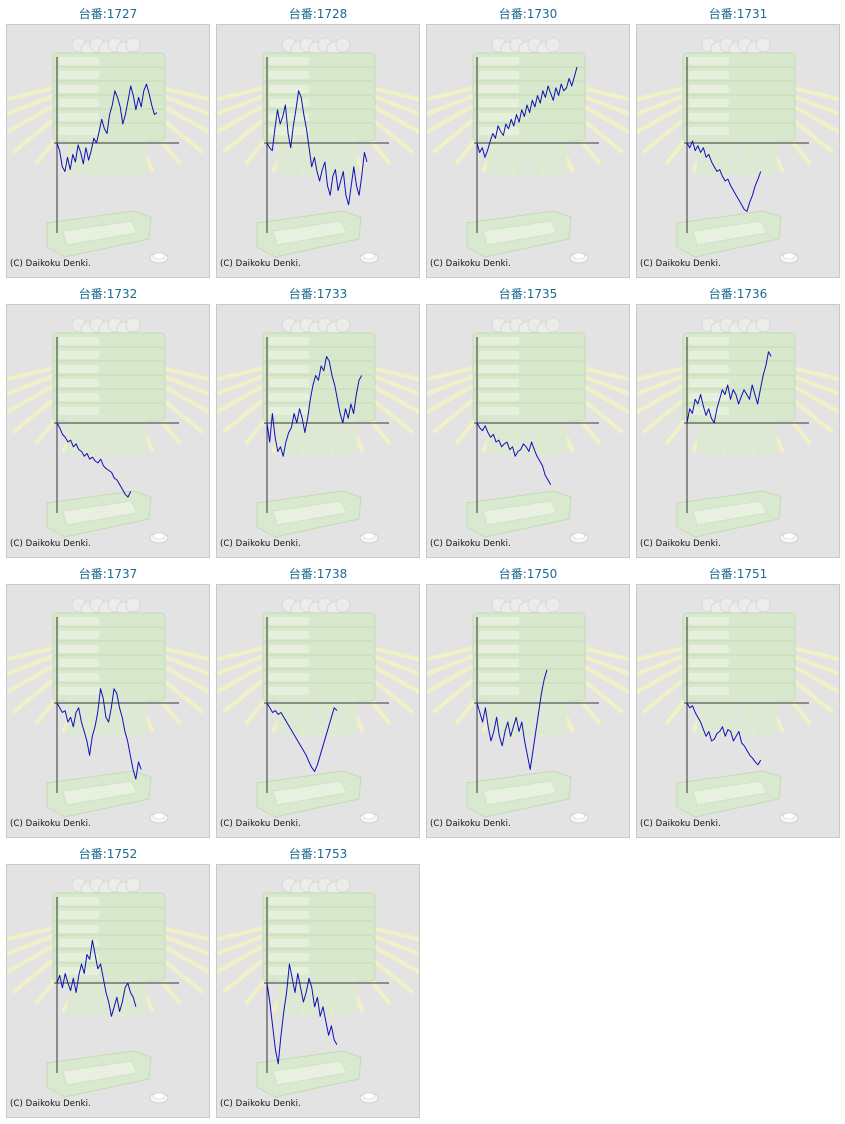  What do you see at coordinates (318, 854) in the screenshot?
I see `chart-title: 台番:1753` at bounding box center [318, 854].